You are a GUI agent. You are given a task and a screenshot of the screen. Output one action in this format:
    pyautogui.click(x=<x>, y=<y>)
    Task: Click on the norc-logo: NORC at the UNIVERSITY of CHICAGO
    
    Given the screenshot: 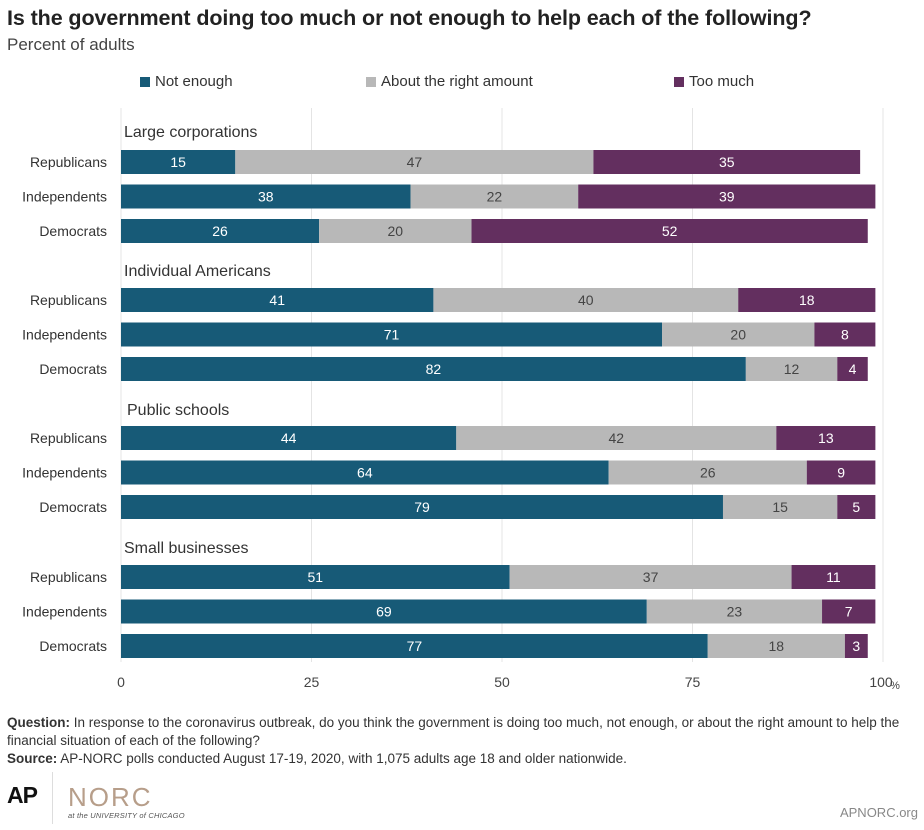 What is the action you would take?
    pyautogui.click(x=126, y=801)
    